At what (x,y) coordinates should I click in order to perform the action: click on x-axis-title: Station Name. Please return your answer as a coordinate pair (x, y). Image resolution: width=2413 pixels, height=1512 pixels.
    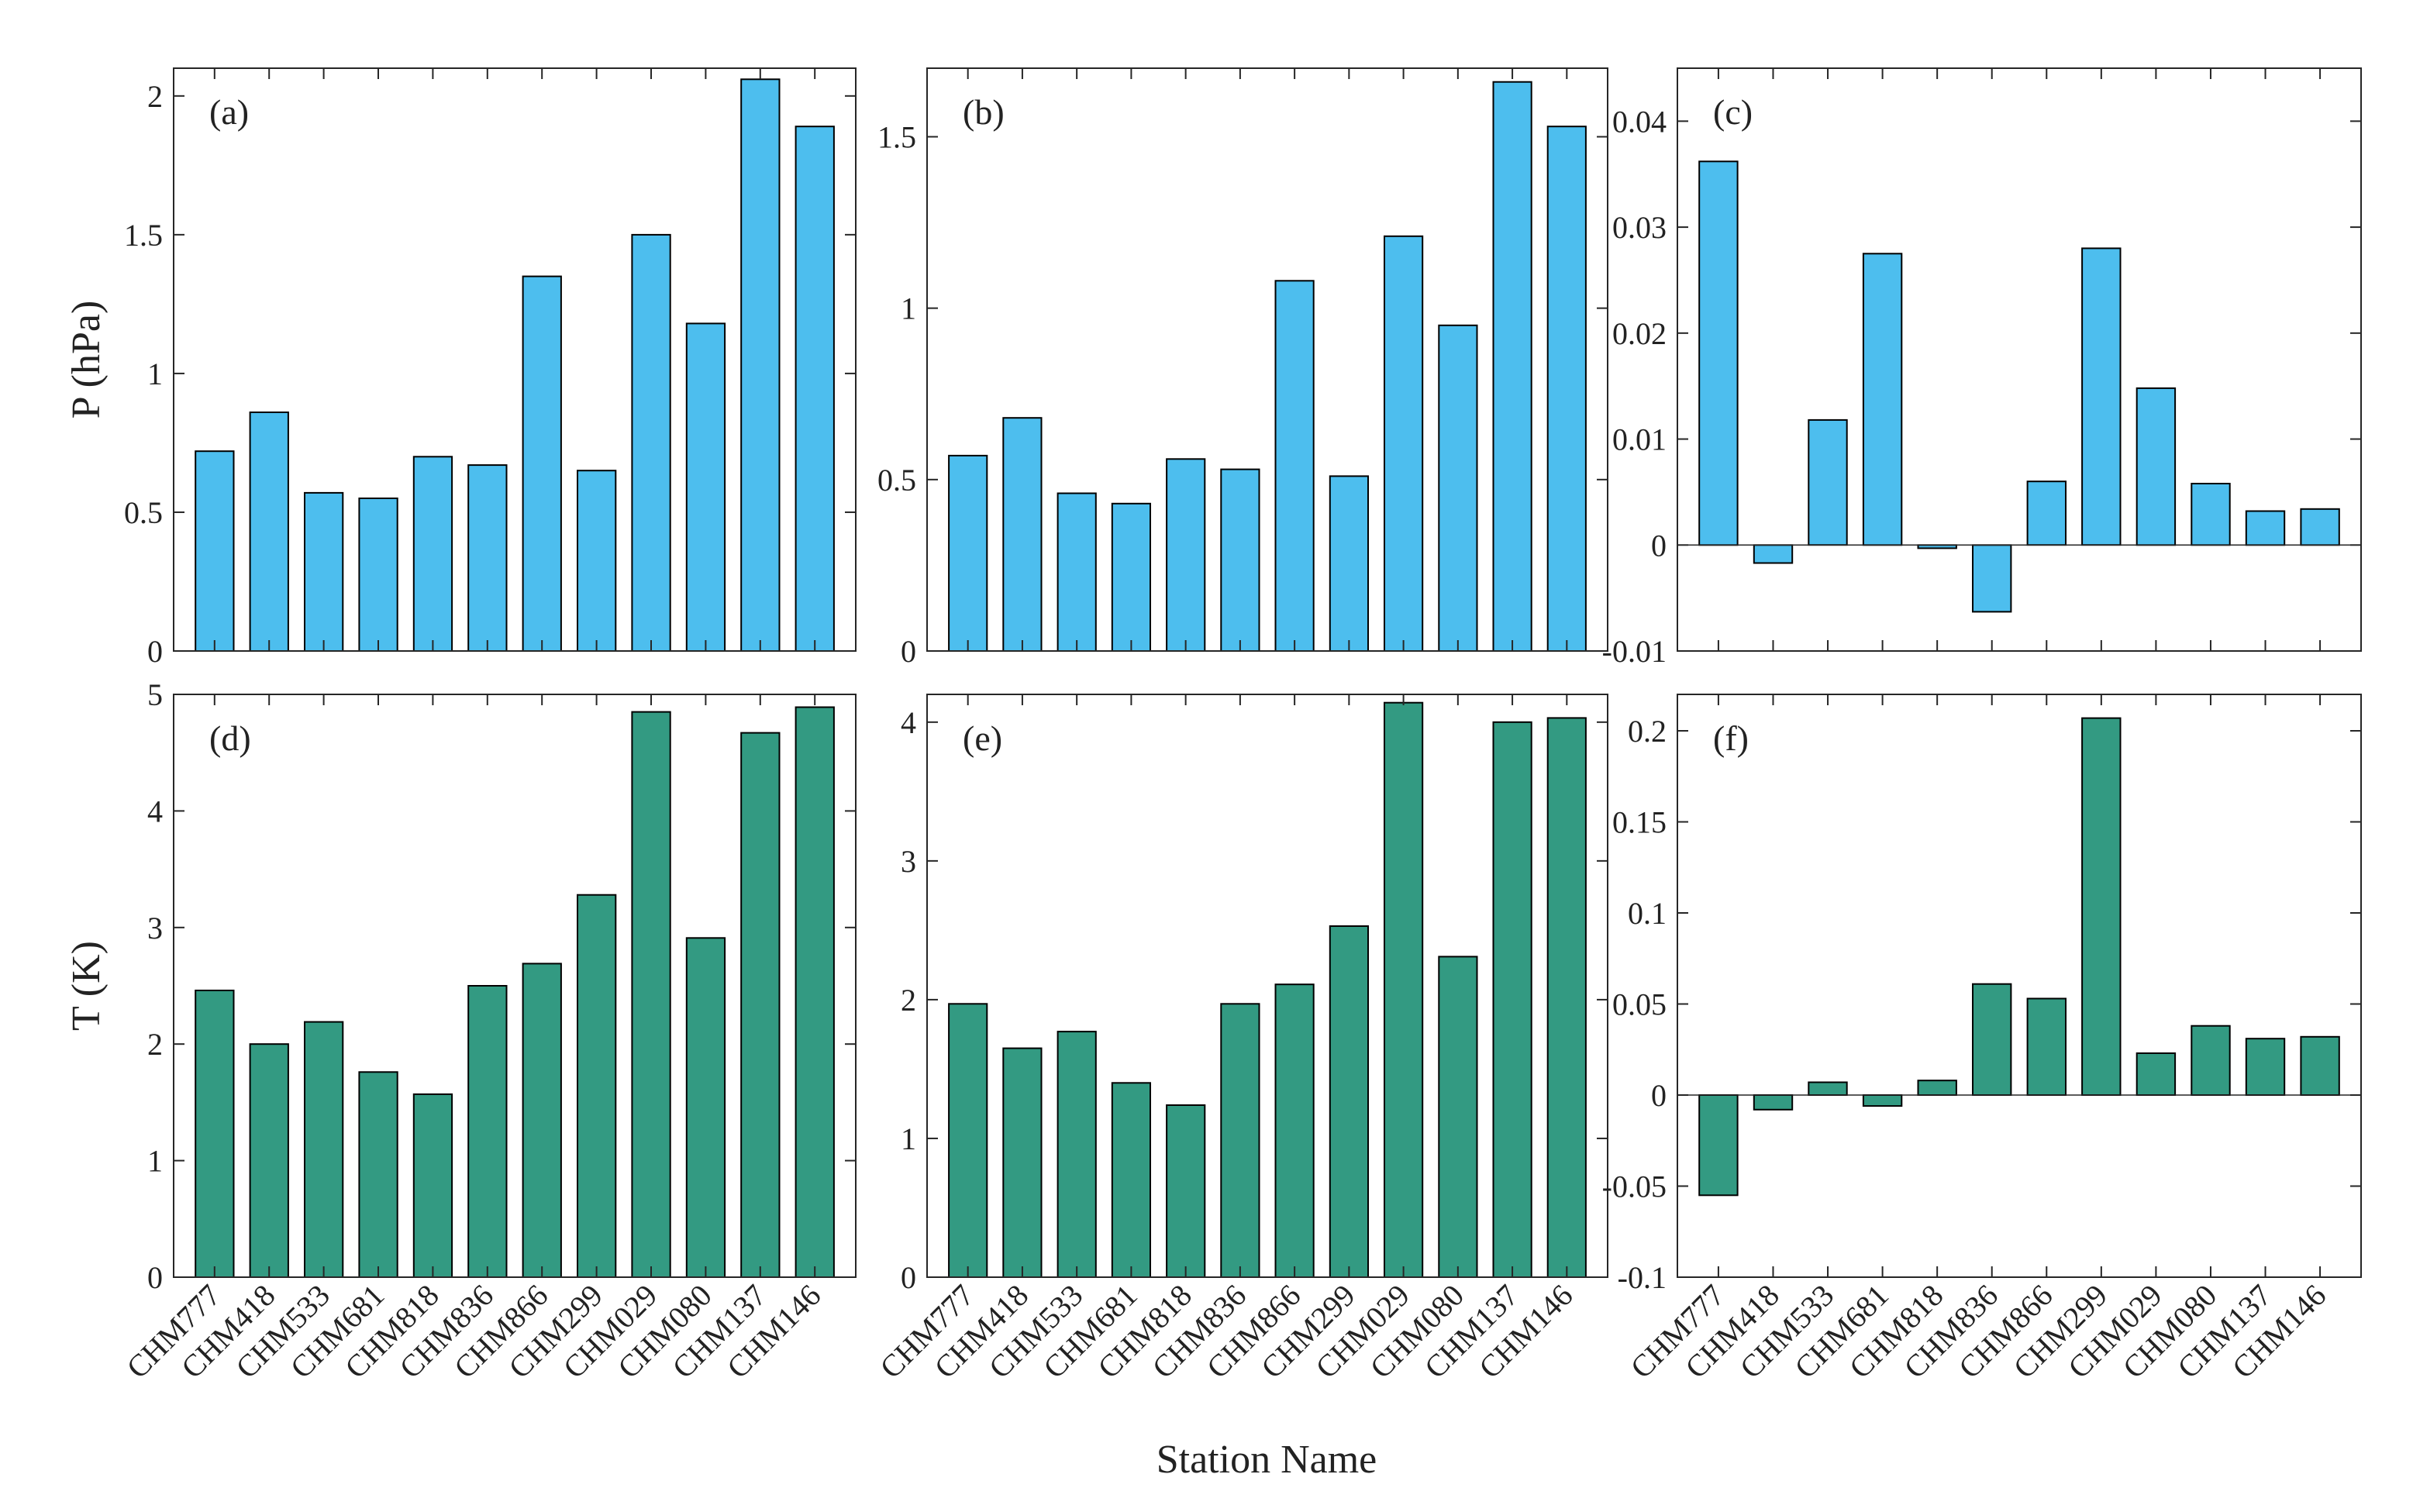
    Looking at the image, I should click on (1267, 1460).